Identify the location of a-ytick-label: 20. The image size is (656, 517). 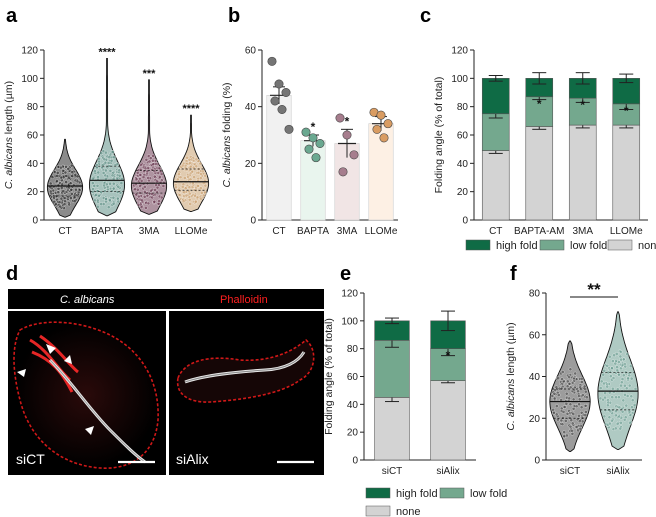
(33, 192).